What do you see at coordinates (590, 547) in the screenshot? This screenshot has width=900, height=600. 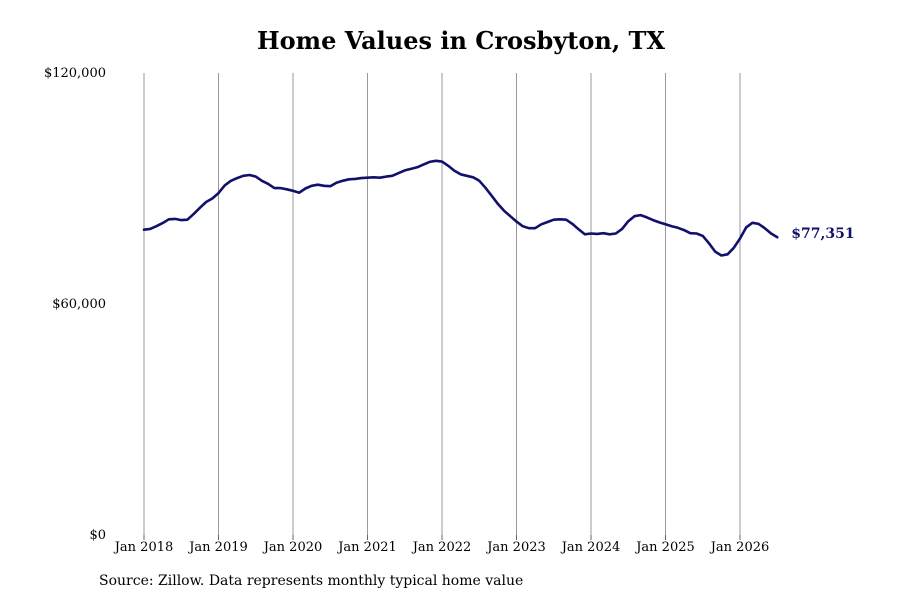 I see `x-tick-label: Jan 2024` at bounding box center [590, 547].